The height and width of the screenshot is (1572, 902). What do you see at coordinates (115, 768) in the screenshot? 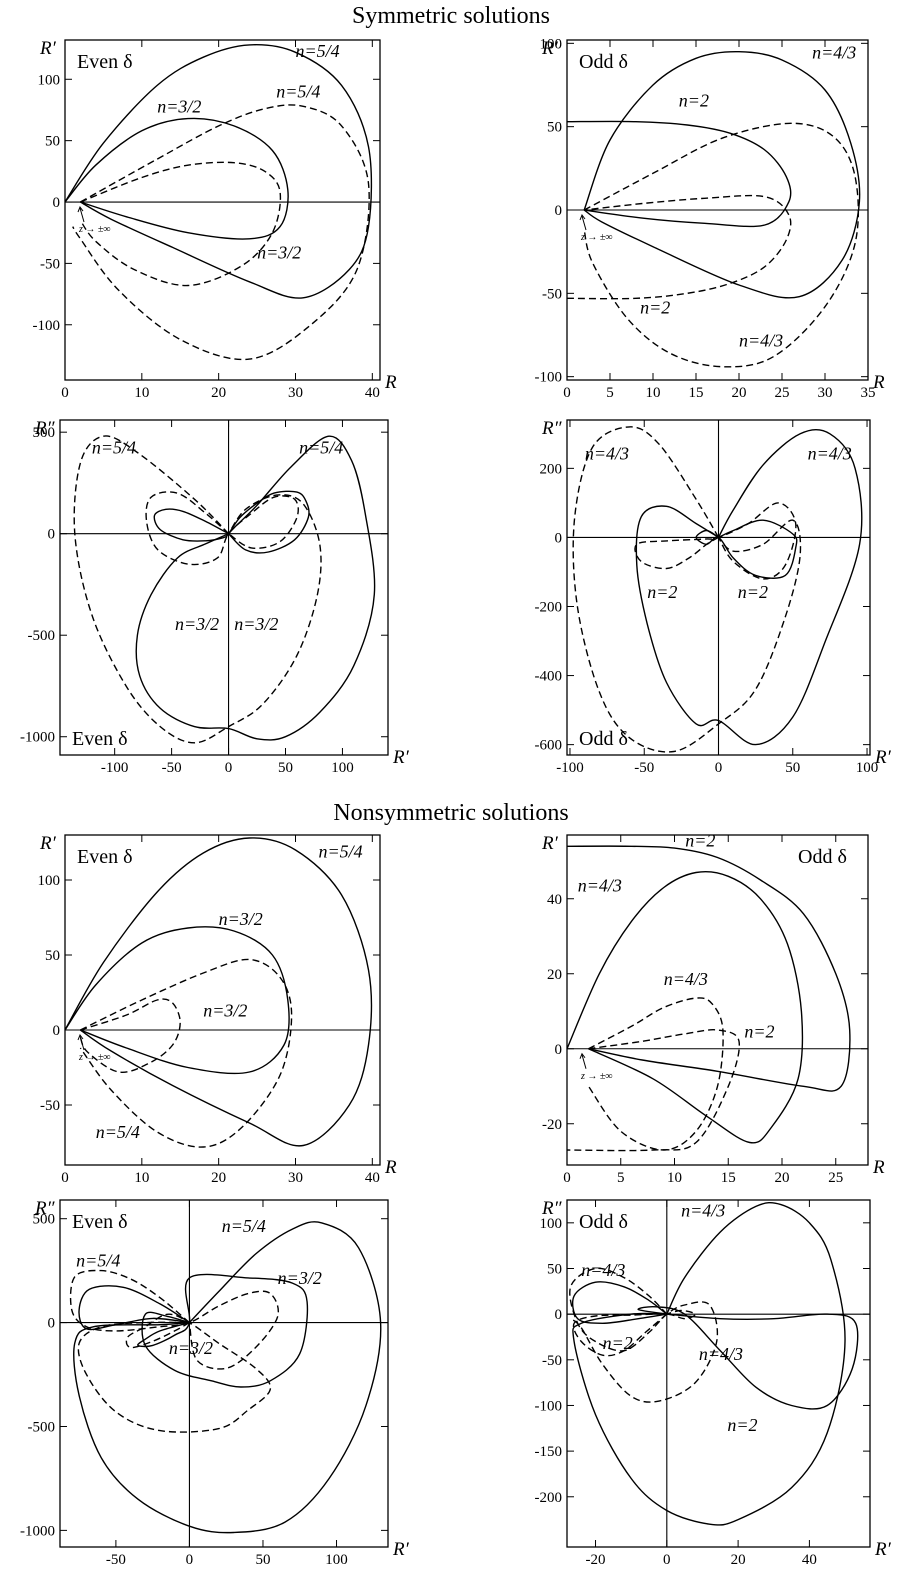
I see `x-tick-label: -100` at bounding box center [115, 768].